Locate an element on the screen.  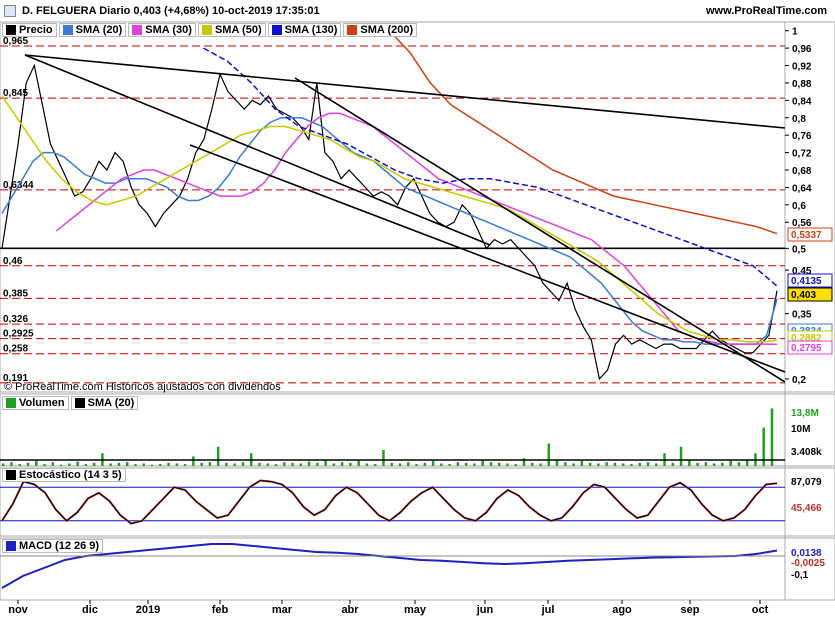
volume-legend-item: SMA (20) is located at coordinates (104, 403).